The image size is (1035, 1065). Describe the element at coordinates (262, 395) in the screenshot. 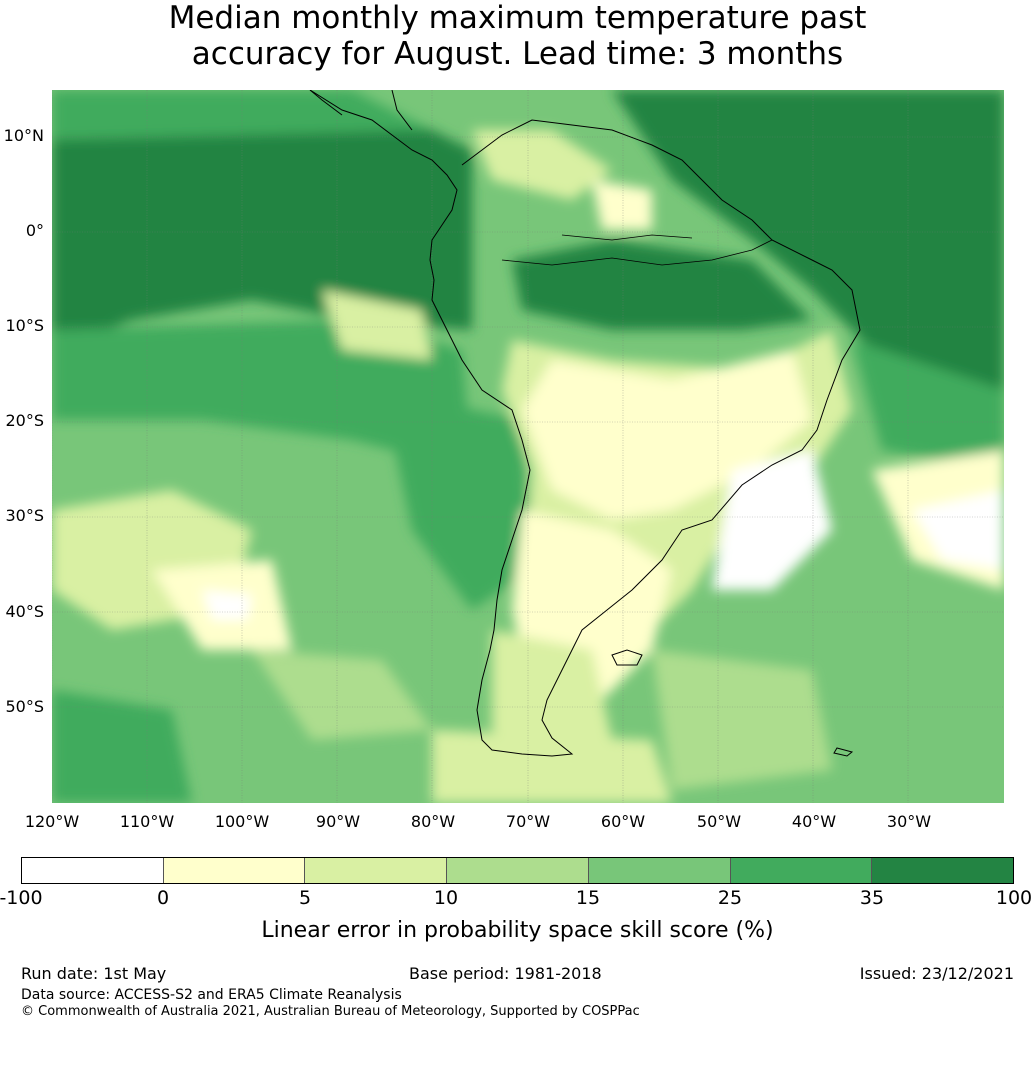

I see `skill-region-pacific-band` at that location.